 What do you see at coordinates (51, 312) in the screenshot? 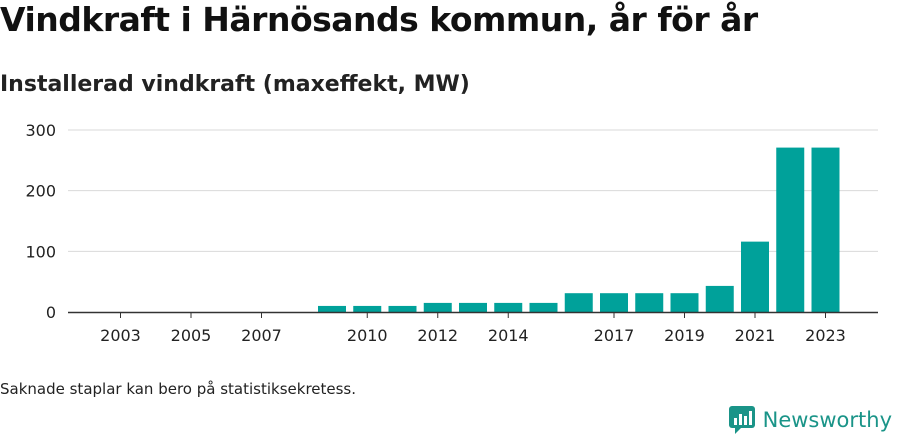
I see `y-tick-label: 0` at bounding box center [51, 312].